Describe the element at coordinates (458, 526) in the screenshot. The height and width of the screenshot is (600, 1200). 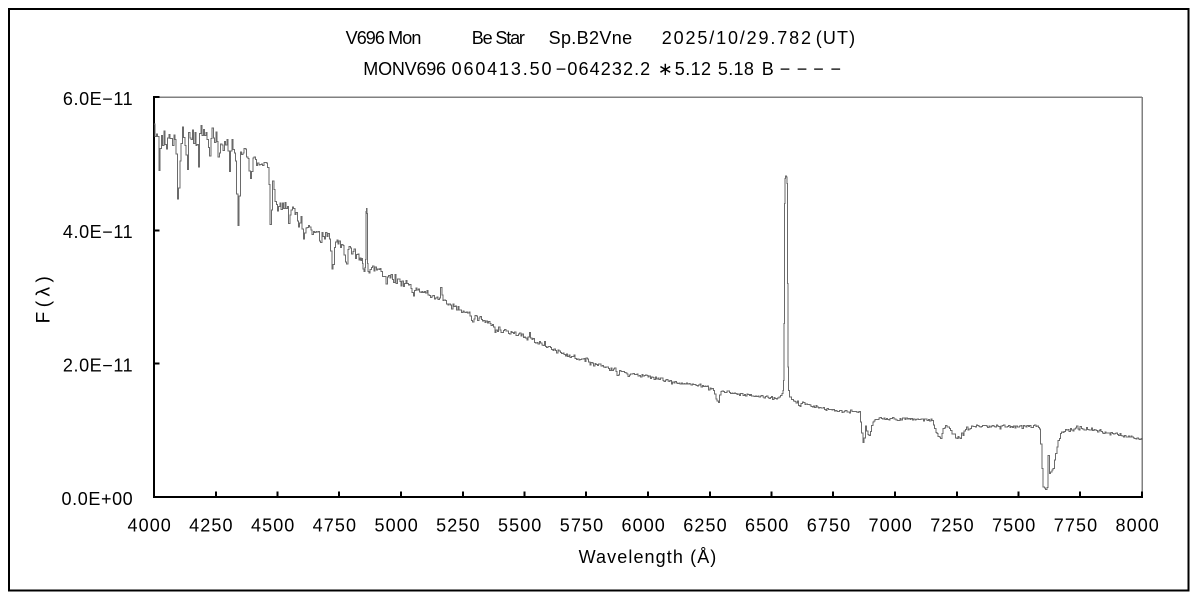
I see `svg-text: 5250` at that location.